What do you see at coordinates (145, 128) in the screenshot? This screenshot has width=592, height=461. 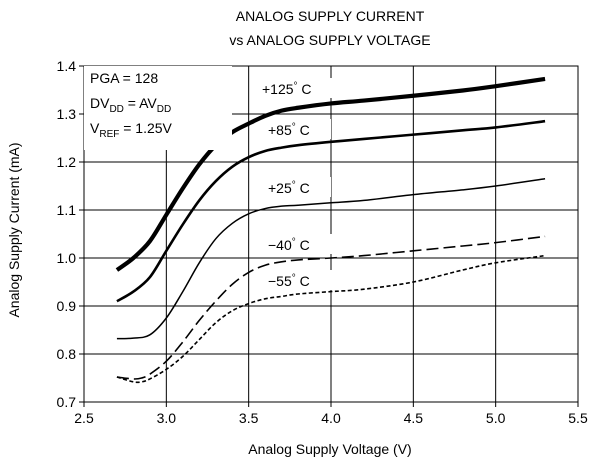 I see `vref-rest: = 1.25V` at bounding box center [145, 128].